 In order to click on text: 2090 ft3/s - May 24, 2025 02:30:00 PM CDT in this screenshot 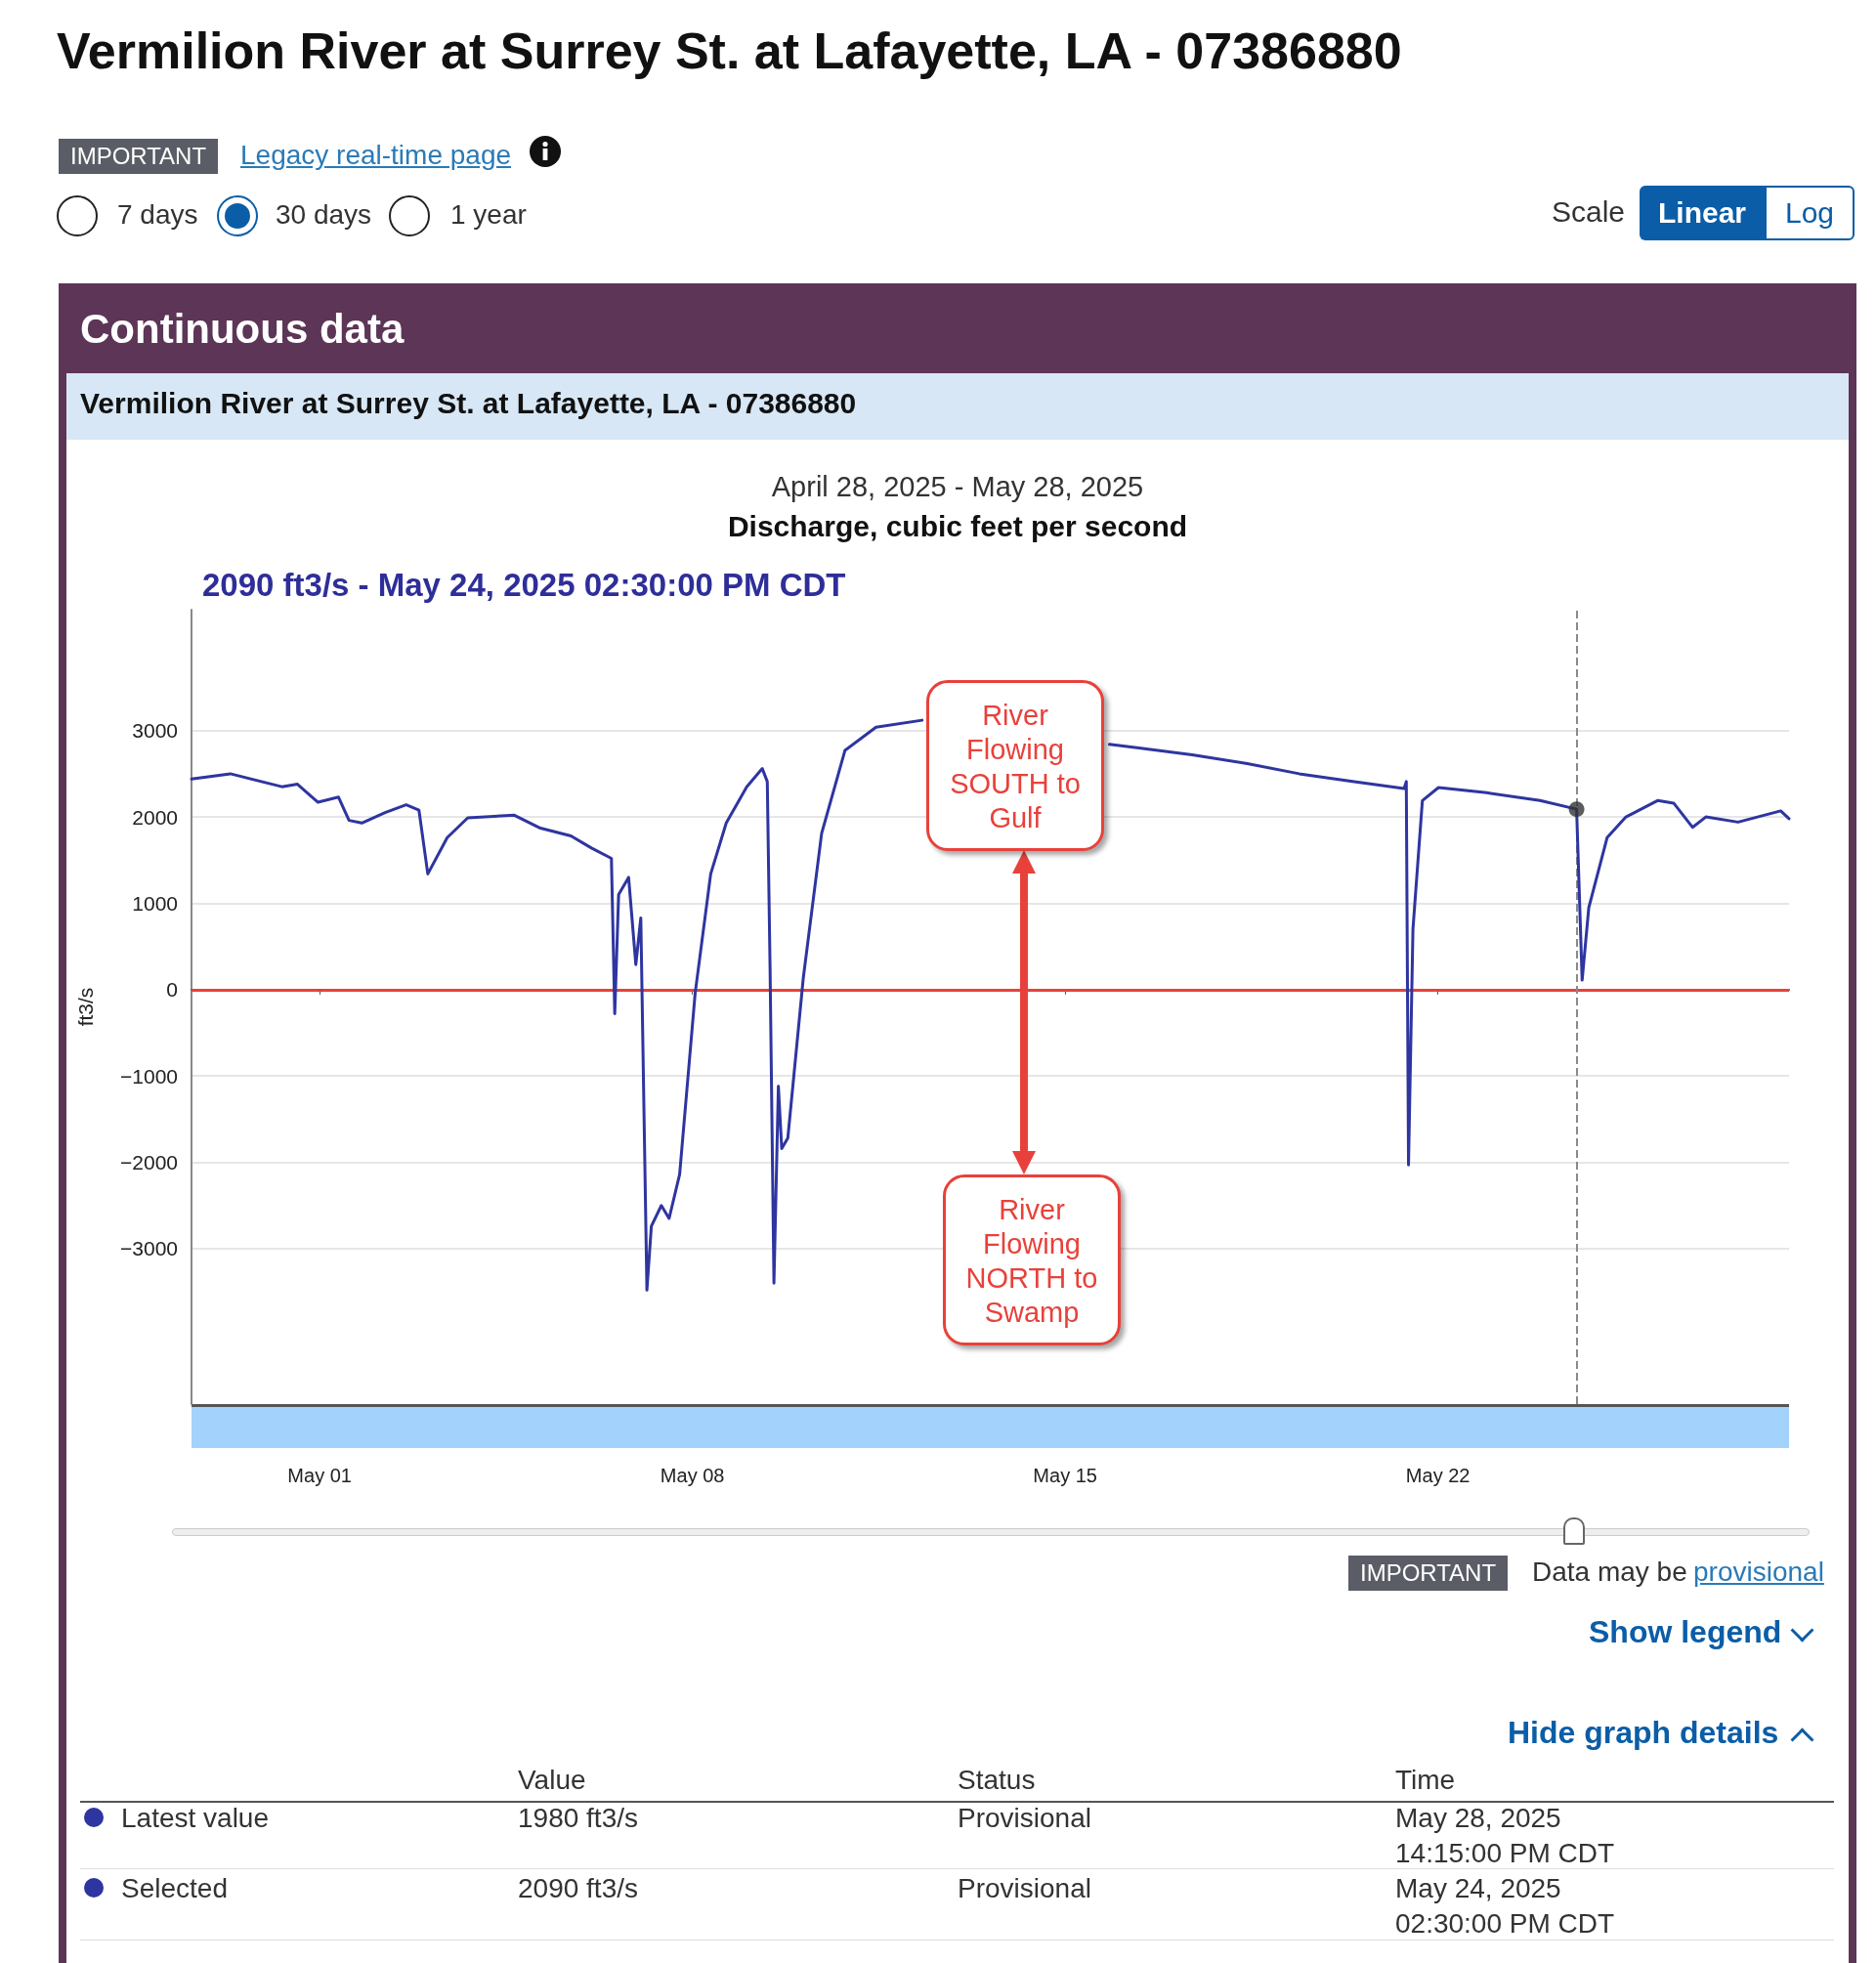, I will do `click(524, 585)`.